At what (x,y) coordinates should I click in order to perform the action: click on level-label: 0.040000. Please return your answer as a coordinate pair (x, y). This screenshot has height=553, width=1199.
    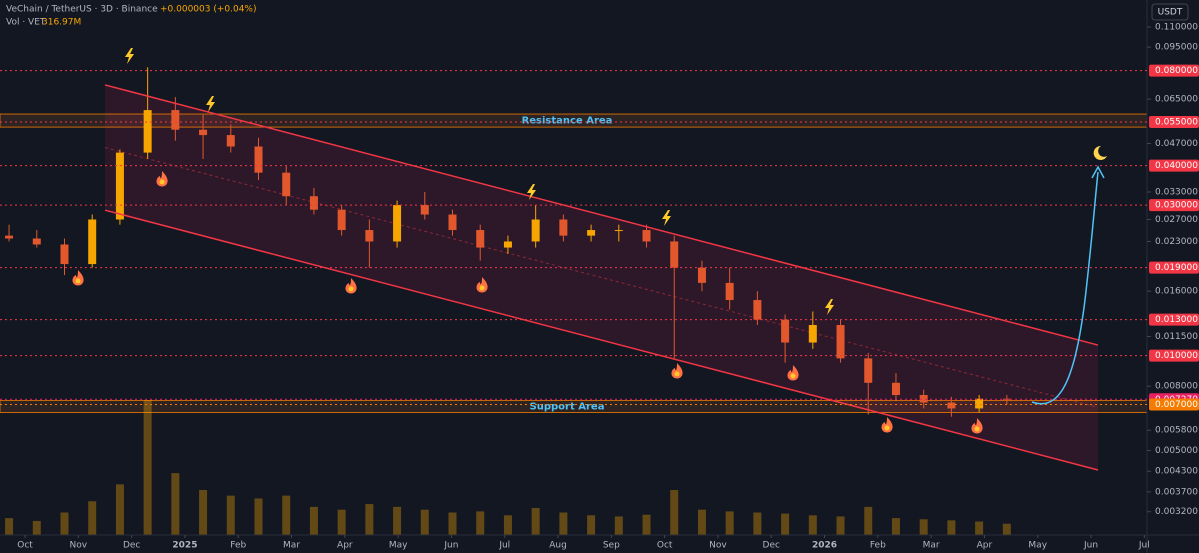
    Looking at the image, I should click on (1176, 166).